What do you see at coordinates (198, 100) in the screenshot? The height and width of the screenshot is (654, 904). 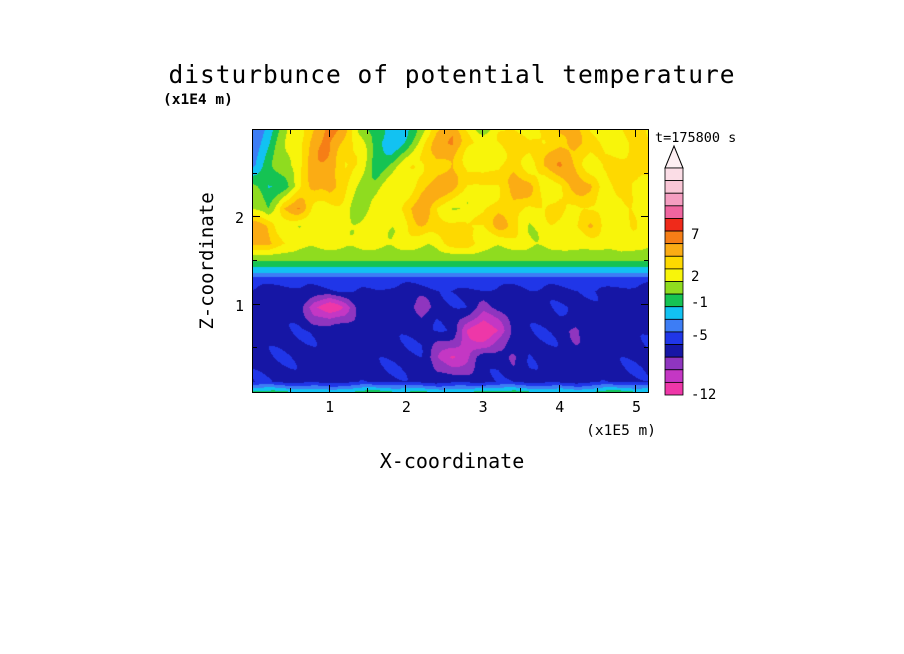 I see `y-axis-unit-label: (x1E4 m)` at bounding box center [198, 100].